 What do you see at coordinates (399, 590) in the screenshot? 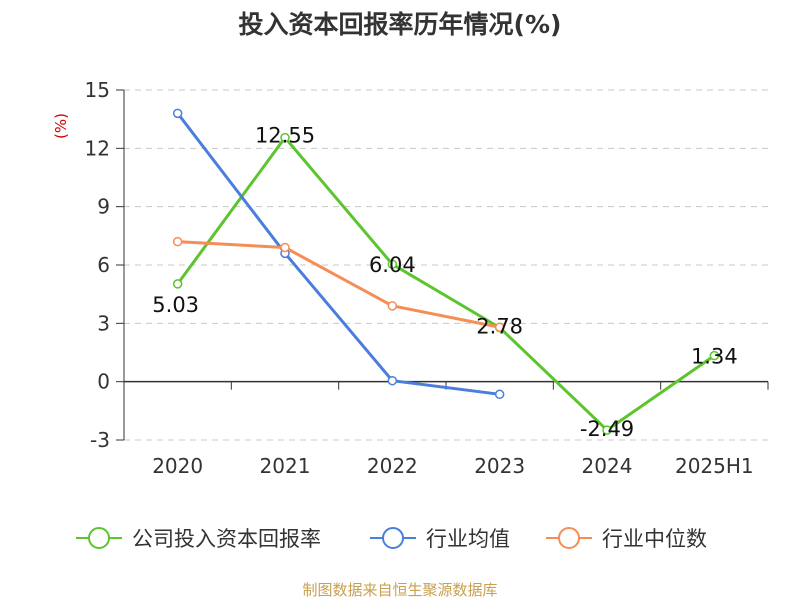
I see `source-note: 制图数据来自恒生聚源数据库` at bounding box center [399, 590].